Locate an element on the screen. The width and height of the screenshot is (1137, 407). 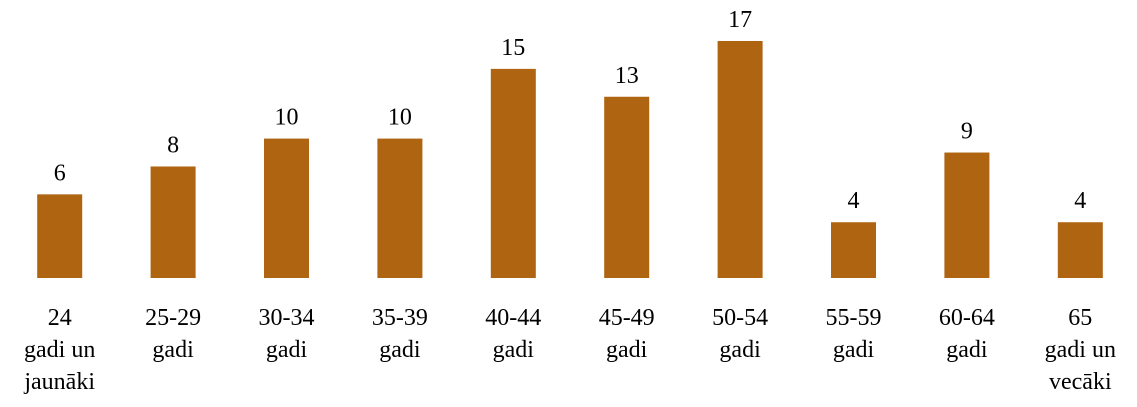
x-tick-label: 50-54 gadi is located at coordinates (740, 334).